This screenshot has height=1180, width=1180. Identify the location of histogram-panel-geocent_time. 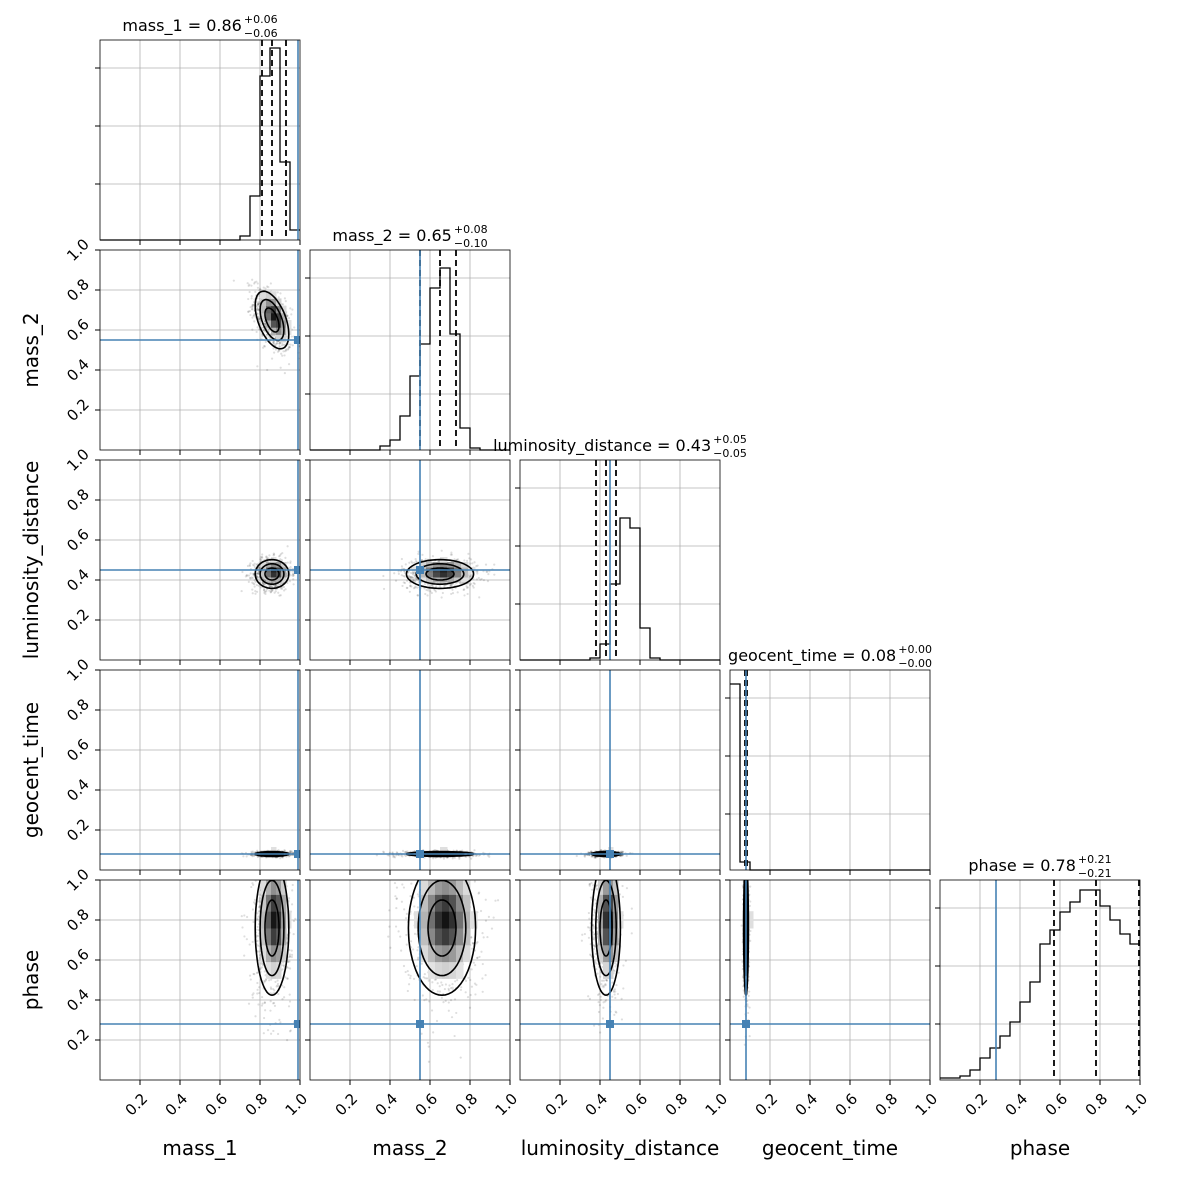
(828, 770).